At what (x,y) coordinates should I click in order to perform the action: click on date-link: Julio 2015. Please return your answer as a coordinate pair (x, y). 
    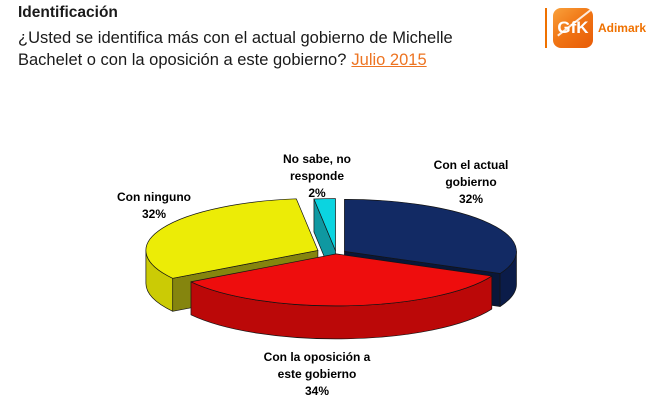
    Looking at the image, I should click on (389, 60).